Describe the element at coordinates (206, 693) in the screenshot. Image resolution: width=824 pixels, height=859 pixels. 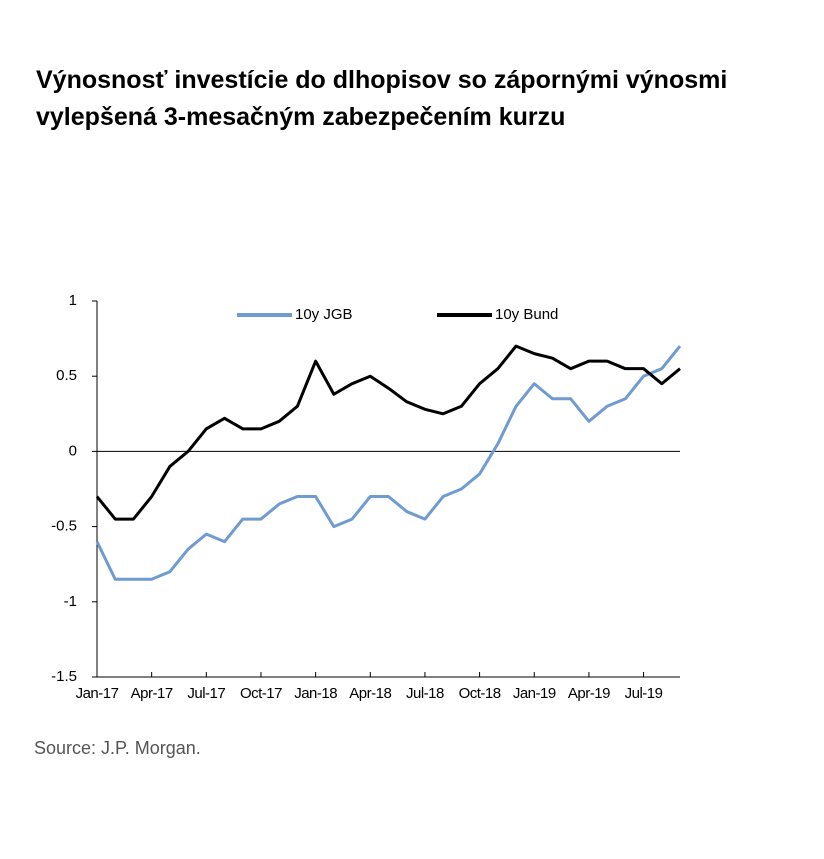
I see `x-tick-label: Jul-17` at that location.